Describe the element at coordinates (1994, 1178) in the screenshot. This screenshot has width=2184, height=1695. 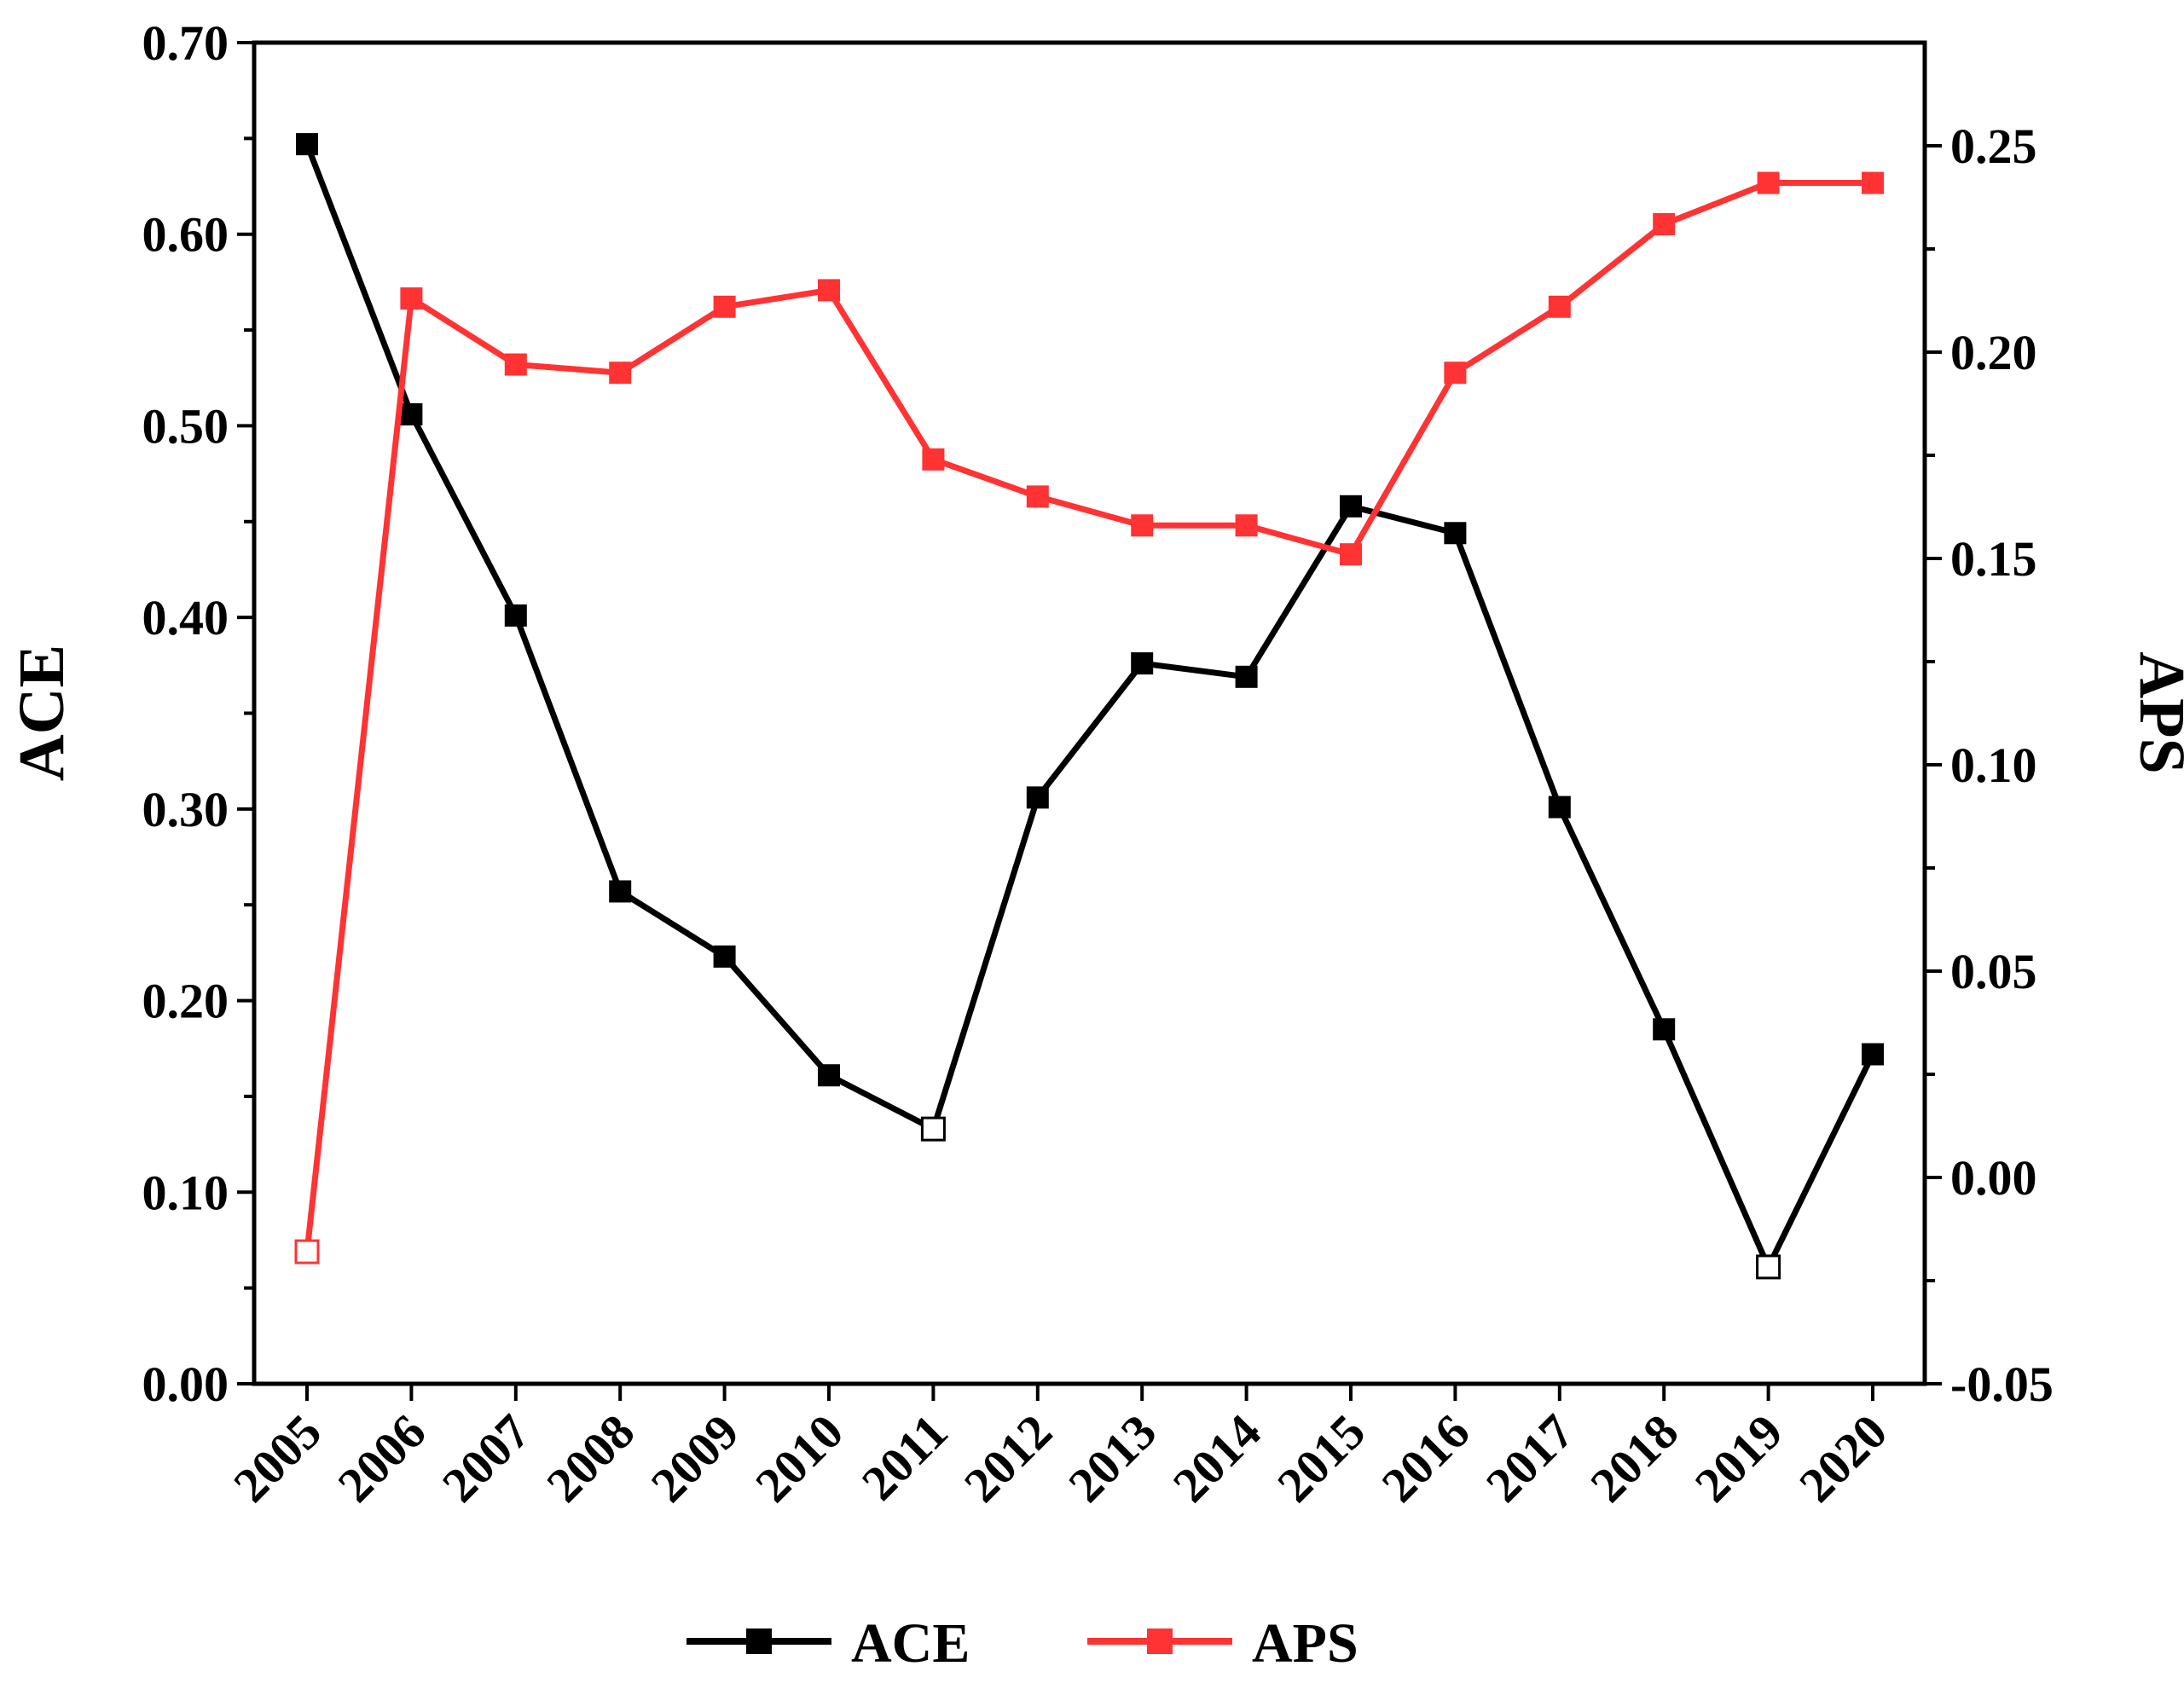
I see `right-axis-tick-label: 0.00` at that location.